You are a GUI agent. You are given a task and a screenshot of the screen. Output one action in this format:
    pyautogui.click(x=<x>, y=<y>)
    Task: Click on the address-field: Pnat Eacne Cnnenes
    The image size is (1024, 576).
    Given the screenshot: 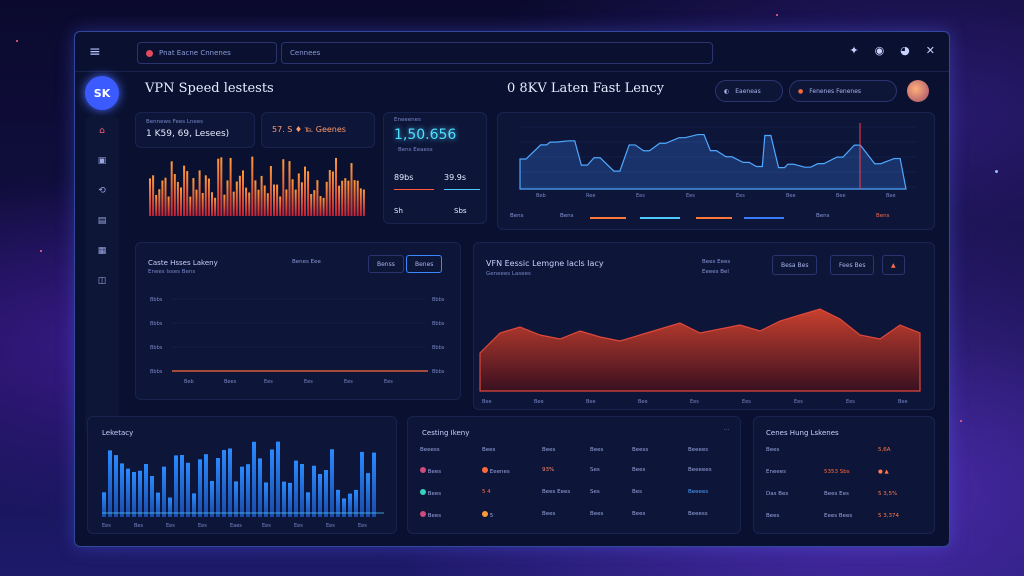 What is the action you would take?
    pyautogui.click(x=207, y=53)
    